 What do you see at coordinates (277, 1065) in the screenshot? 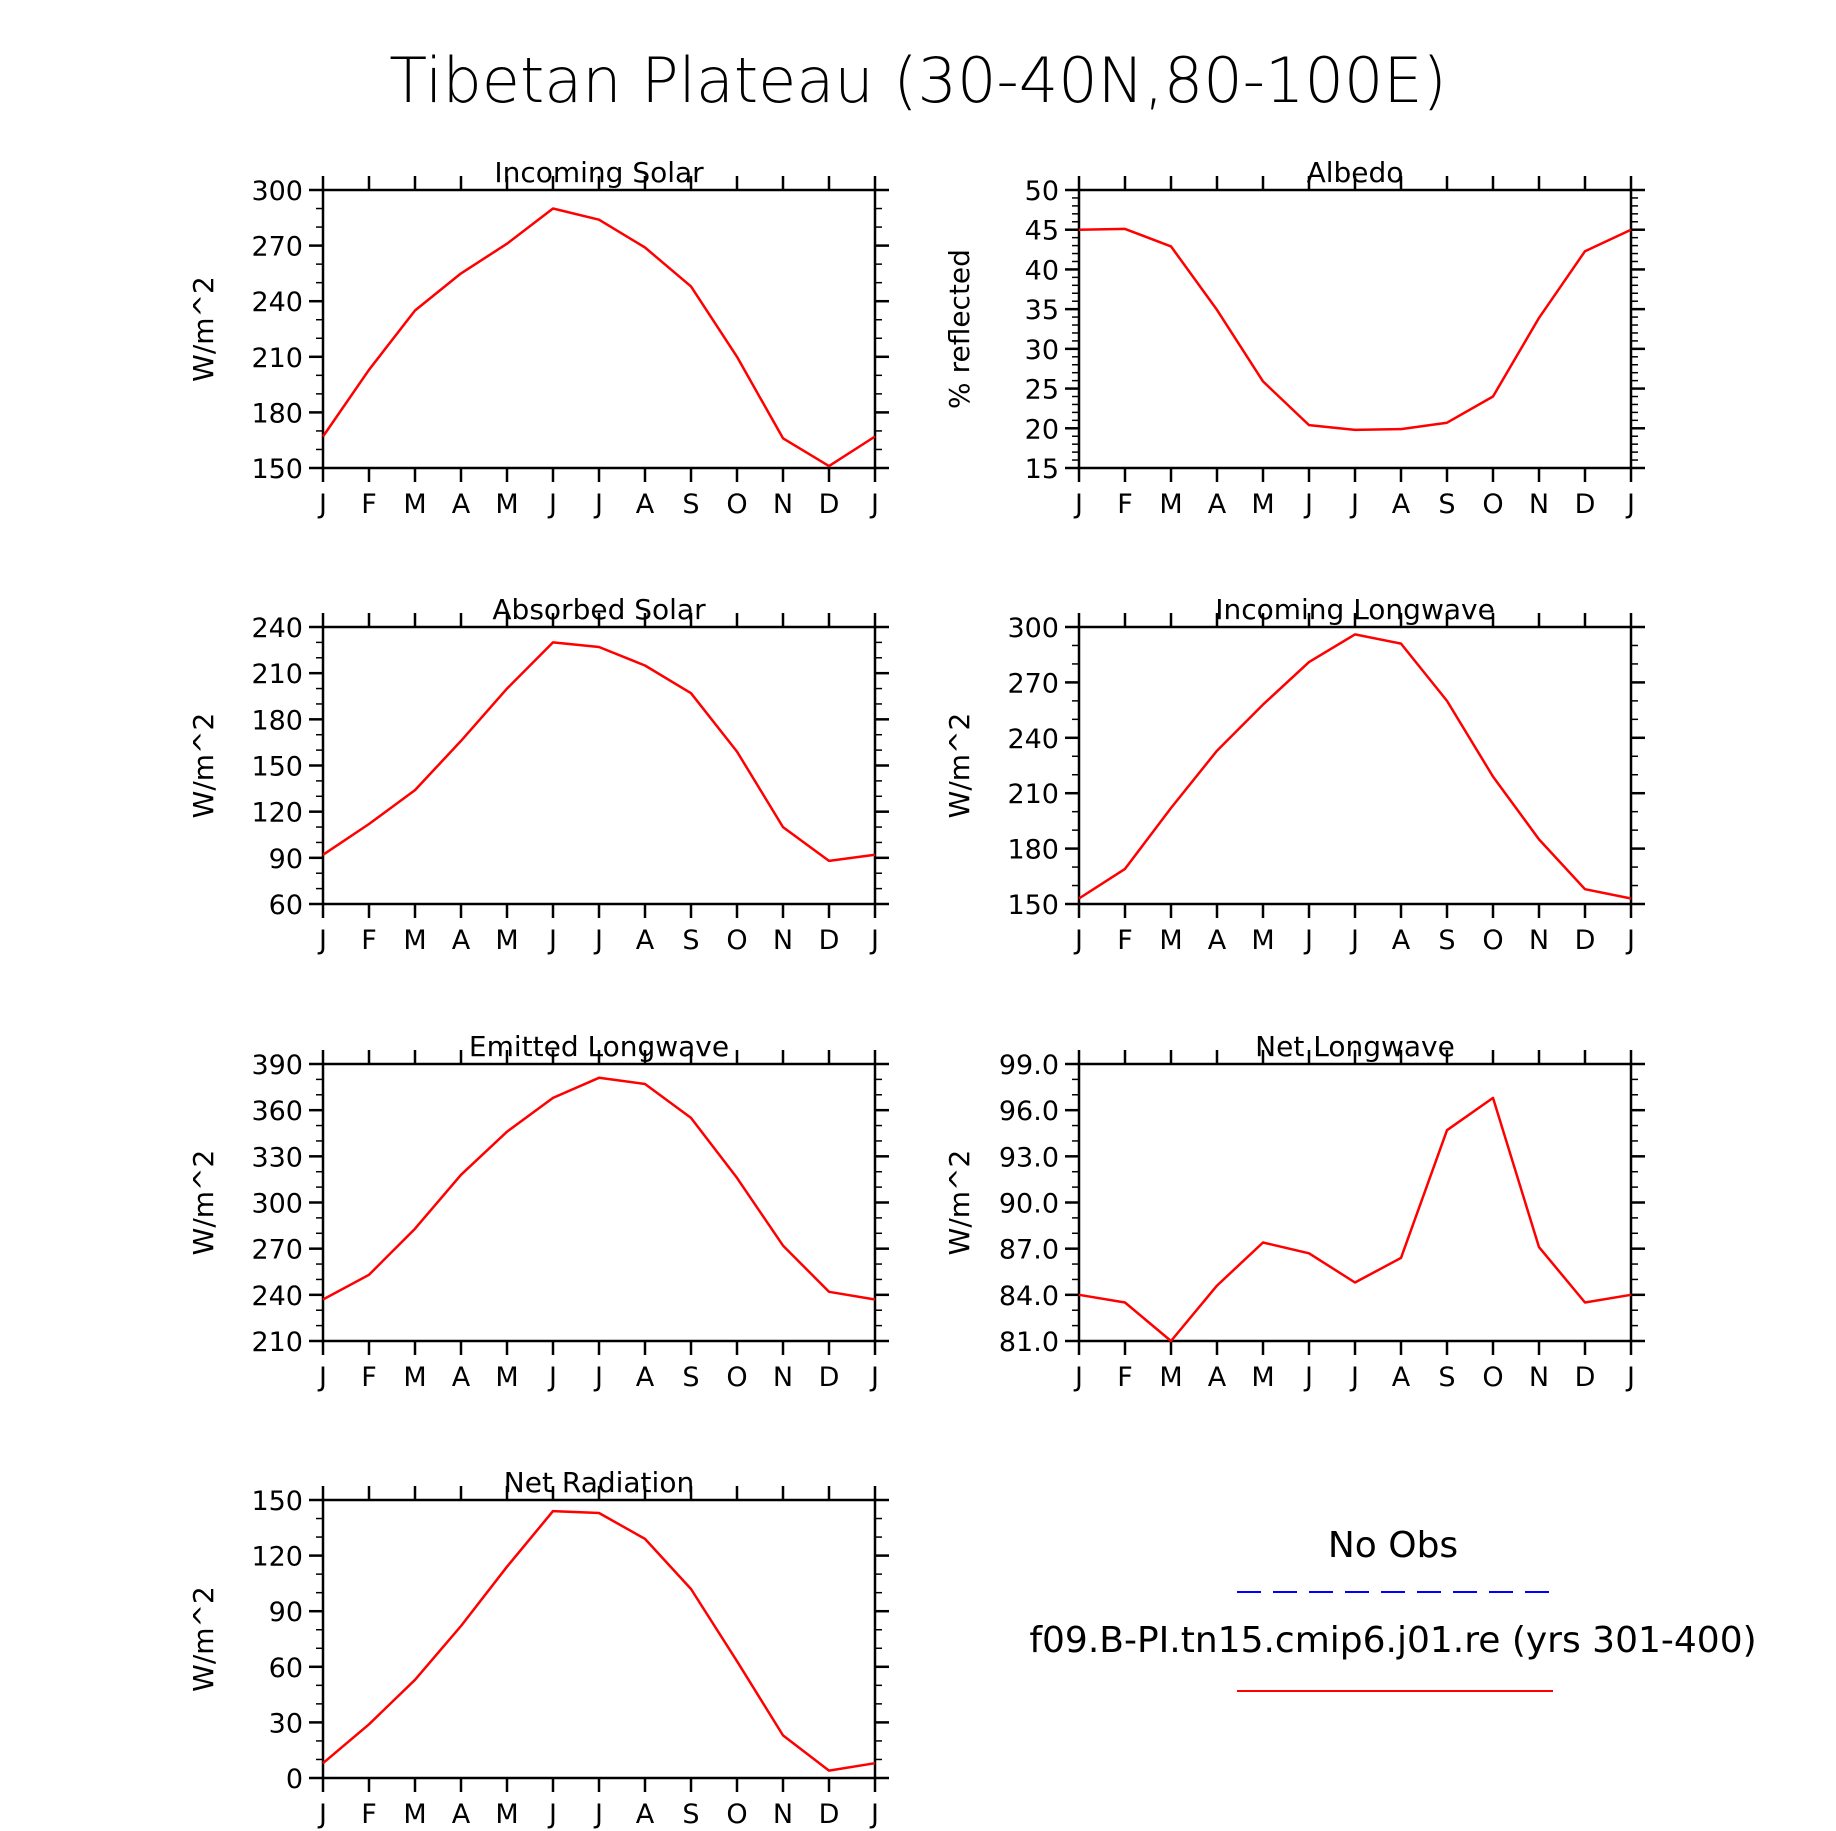
I see `y-tick-label: 390` at bounding box center [277, 1065].